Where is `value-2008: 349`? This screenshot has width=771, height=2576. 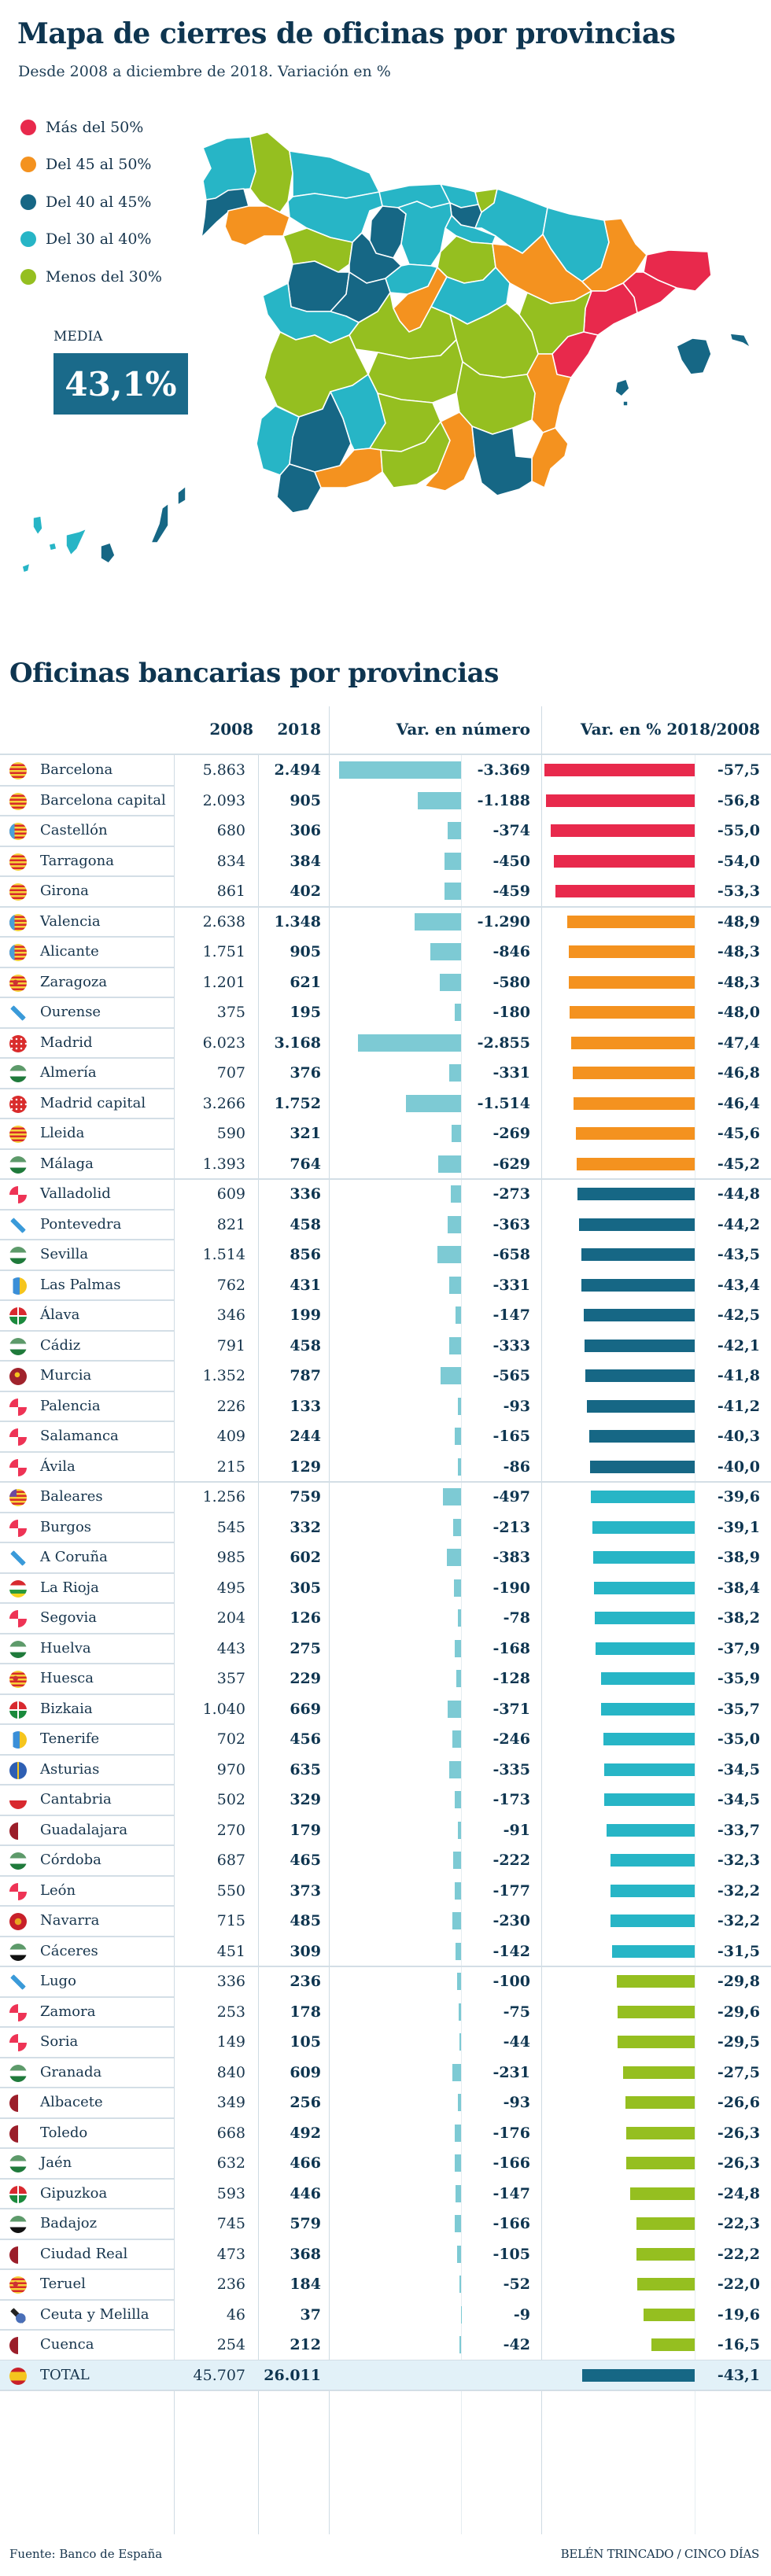 value-2008: 349 is located at coordinates (230, 2102).